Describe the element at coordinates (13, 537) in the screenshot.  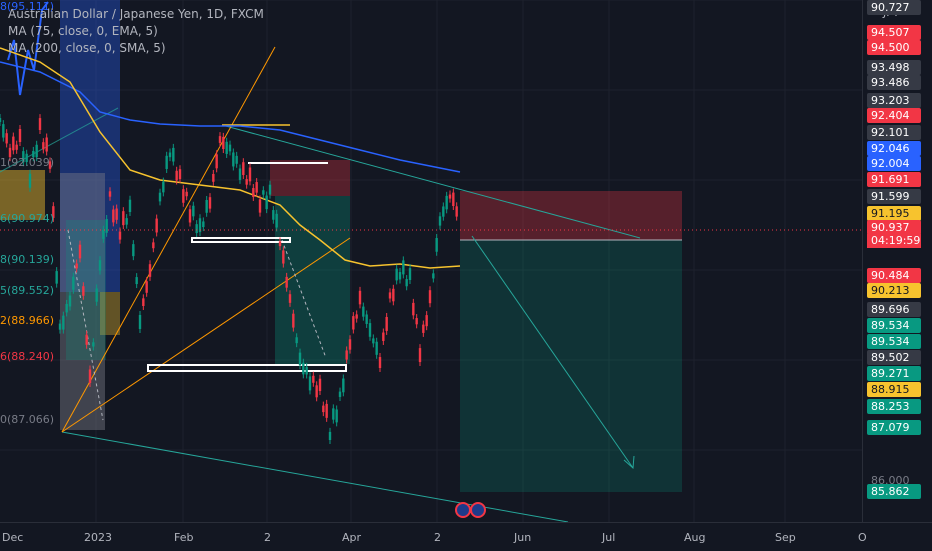
I see `time-tick: Dec` at that location.